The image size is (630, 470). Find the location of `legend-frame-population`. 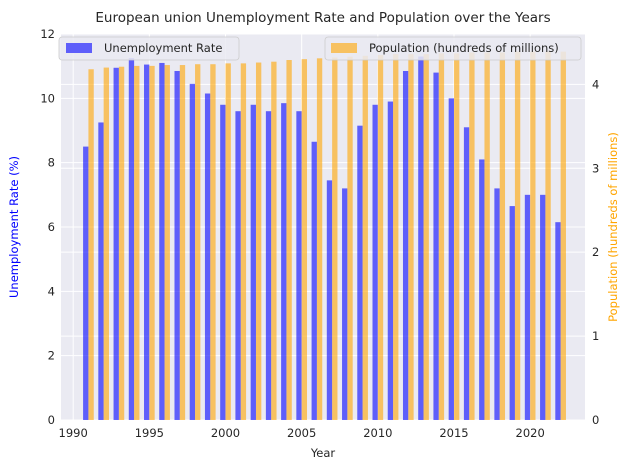

legend-frame-population is located at coordinates (453, 48).